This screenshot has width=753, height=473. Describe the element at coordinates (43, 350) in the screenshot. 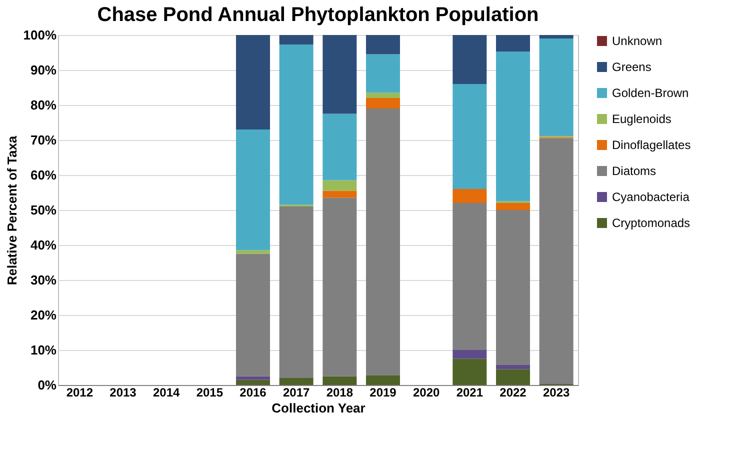

I see `y-tick-label: 10%` at that location.